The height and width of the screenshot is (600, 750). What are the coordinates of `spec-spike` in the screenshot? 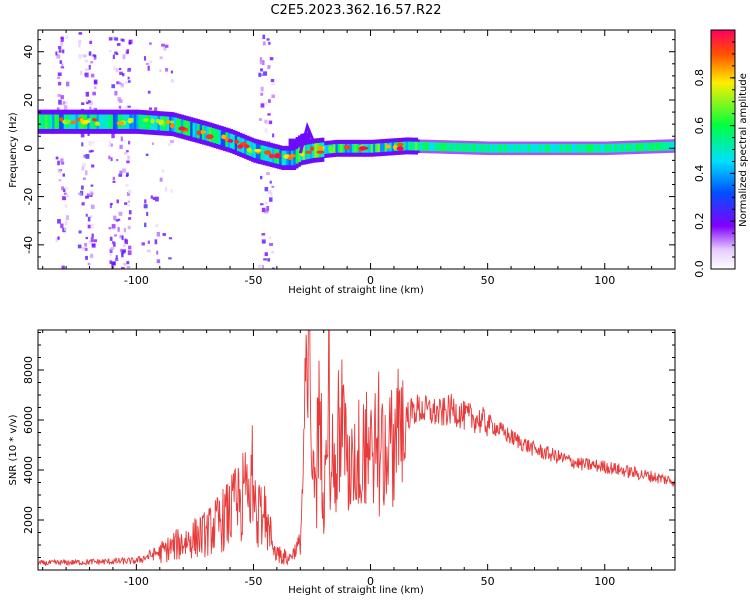 It's located at (307, 137).